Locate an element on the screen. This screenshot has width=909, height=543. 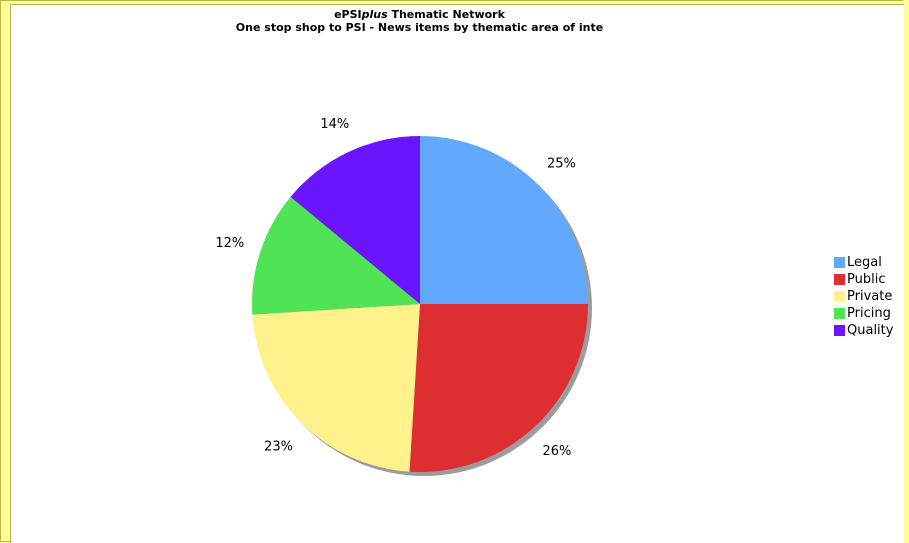
legend-label: Quality is located at coordinates (870, 330).